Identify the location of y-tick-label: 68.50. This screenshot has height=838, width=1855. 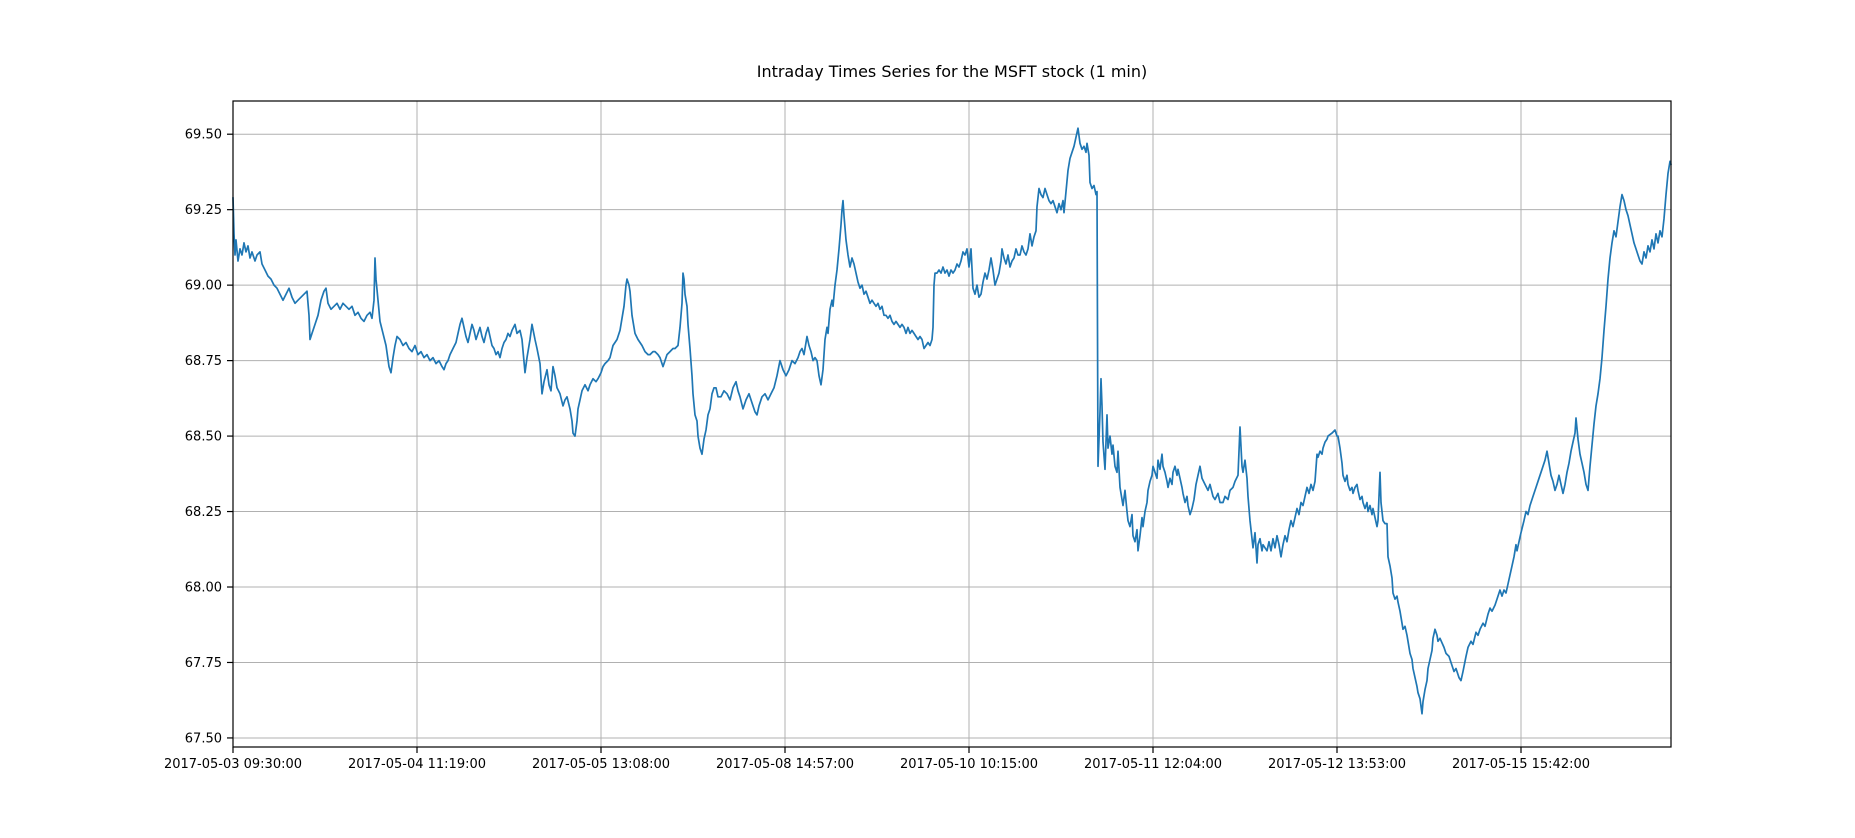
(203, 437).